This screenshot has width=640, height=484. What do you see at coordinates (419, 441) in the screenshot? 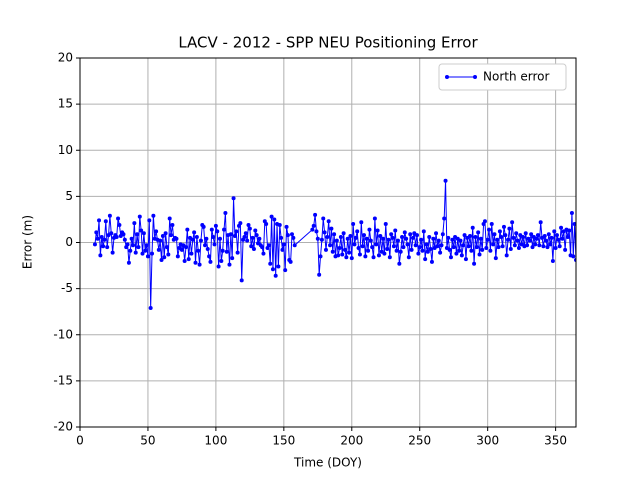
I see `x-tick-label: 250` at bounding box center [419, 441].